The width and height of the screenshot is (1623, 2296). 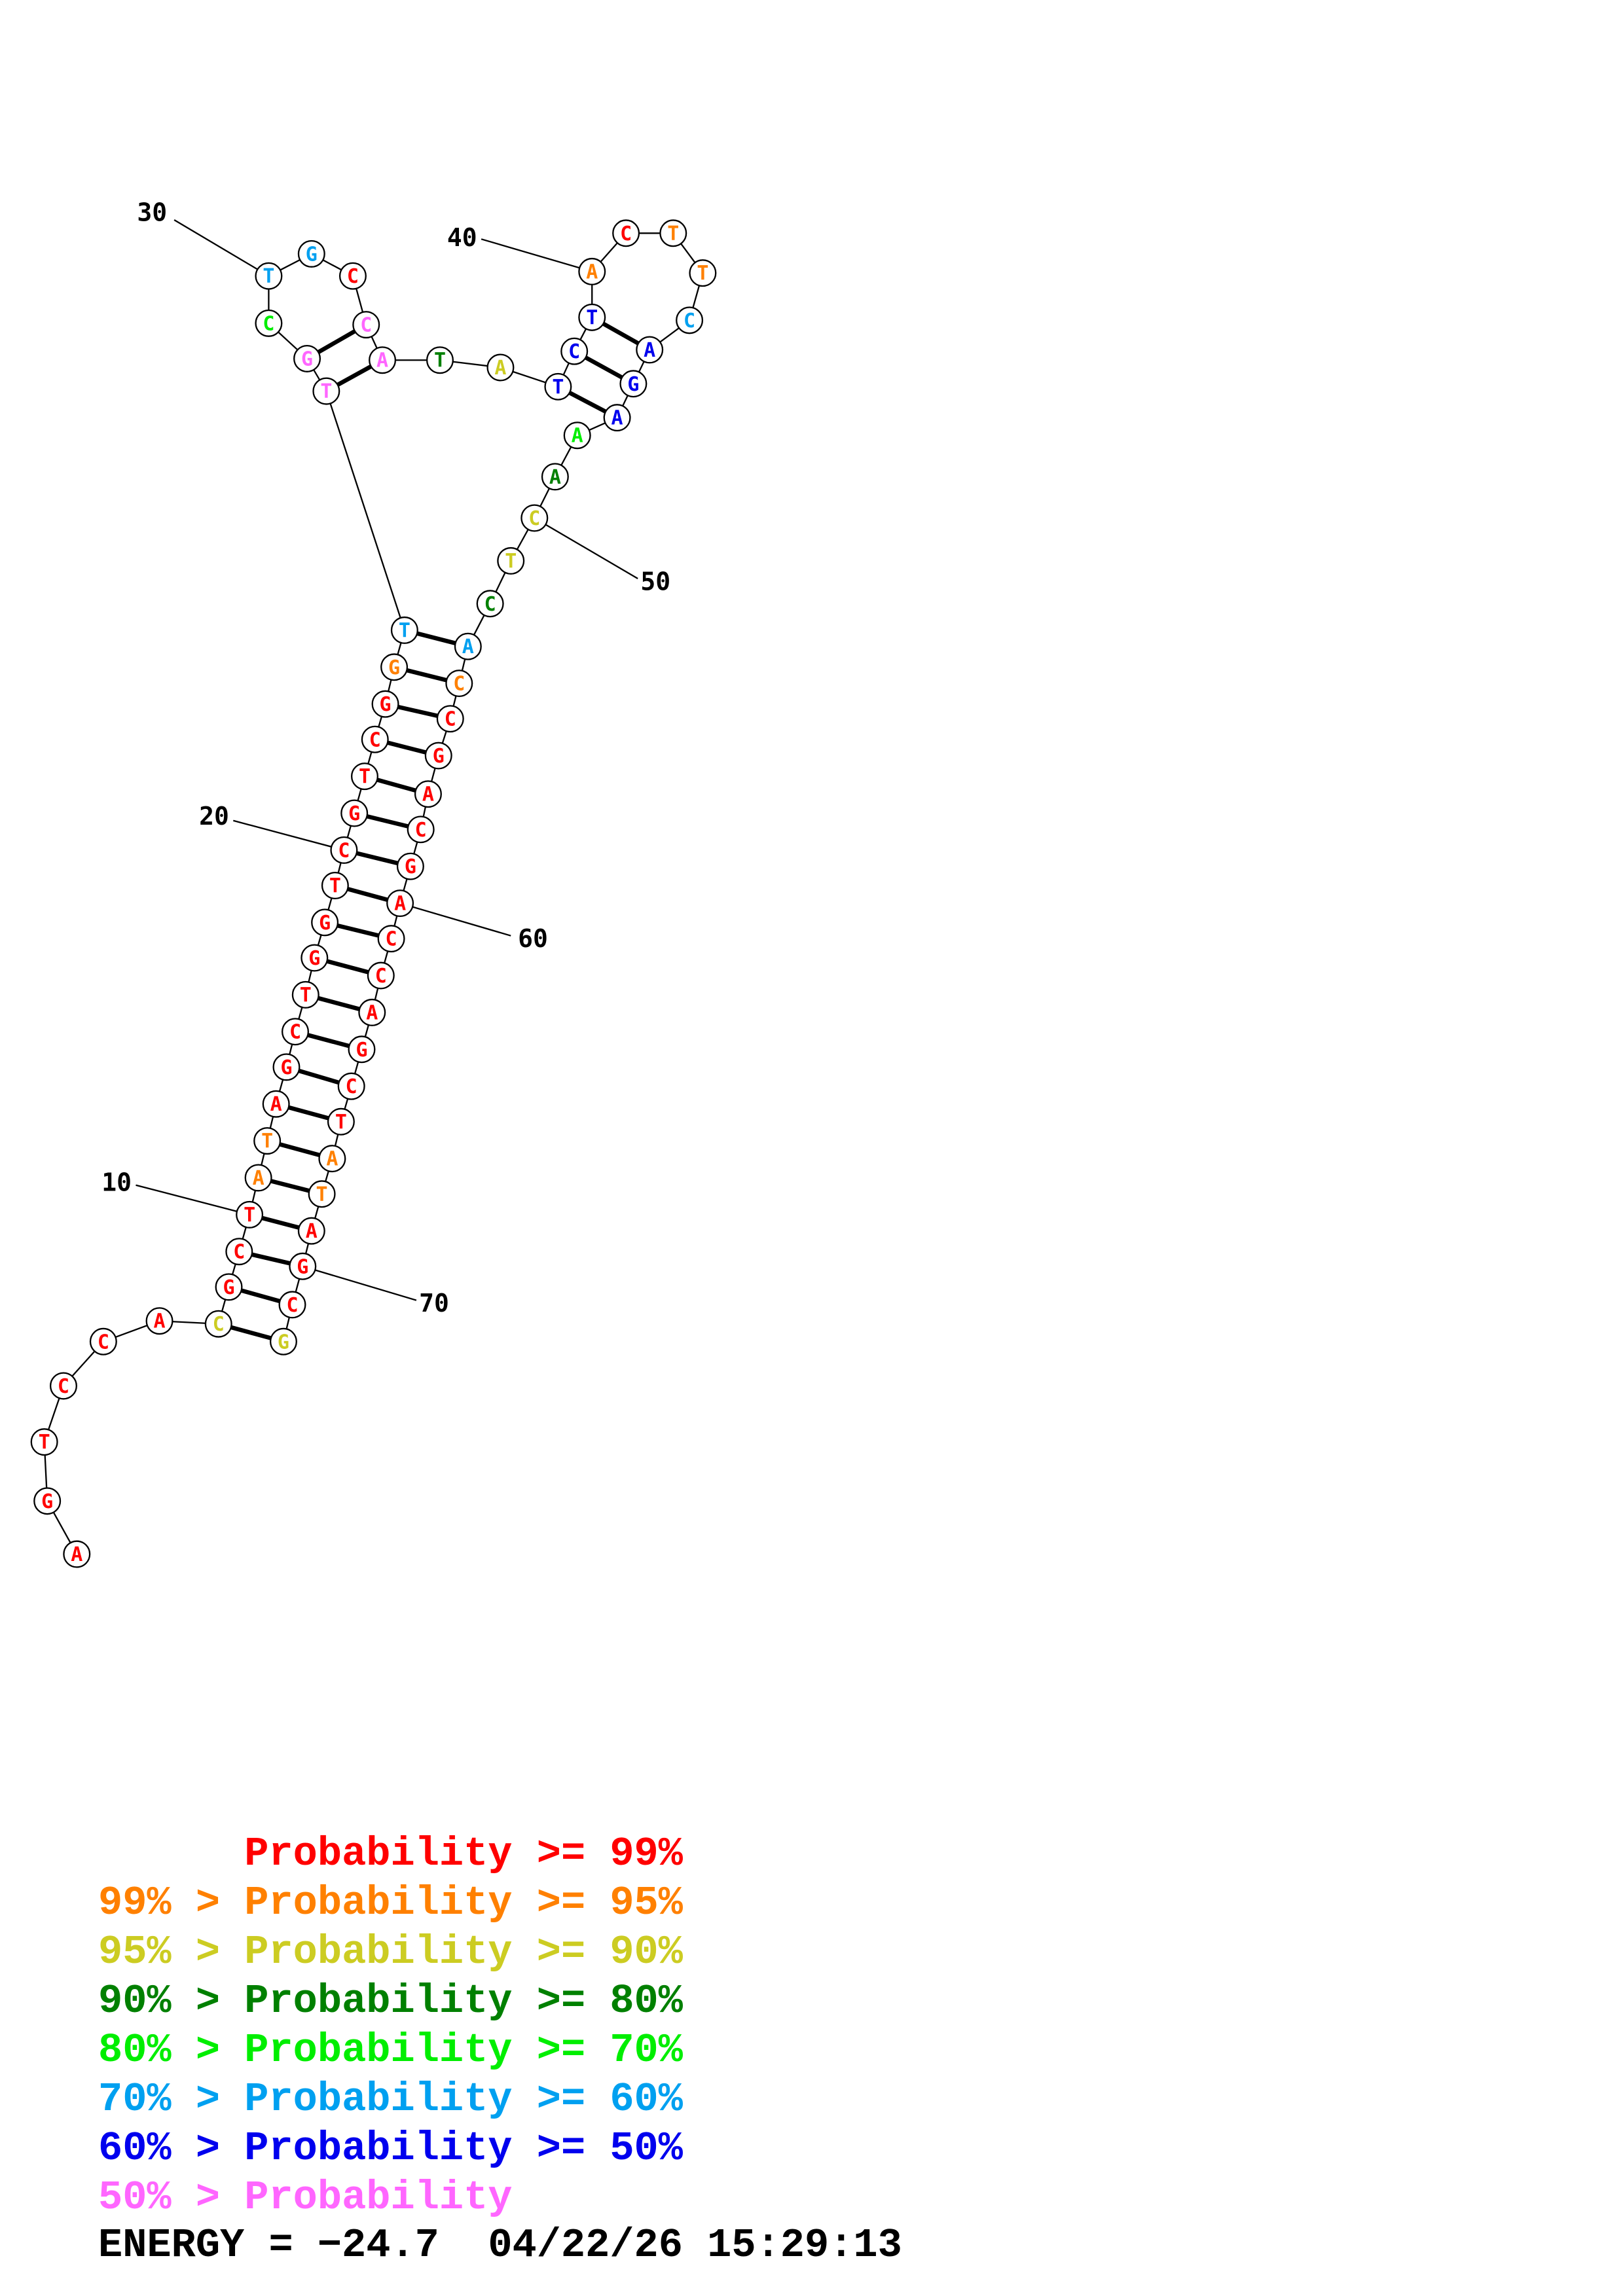 What do you see at coordinates (171, 2197) in the screenshot?
I see `legend-prefix: 50% >` at bounding box center [171, 2197].